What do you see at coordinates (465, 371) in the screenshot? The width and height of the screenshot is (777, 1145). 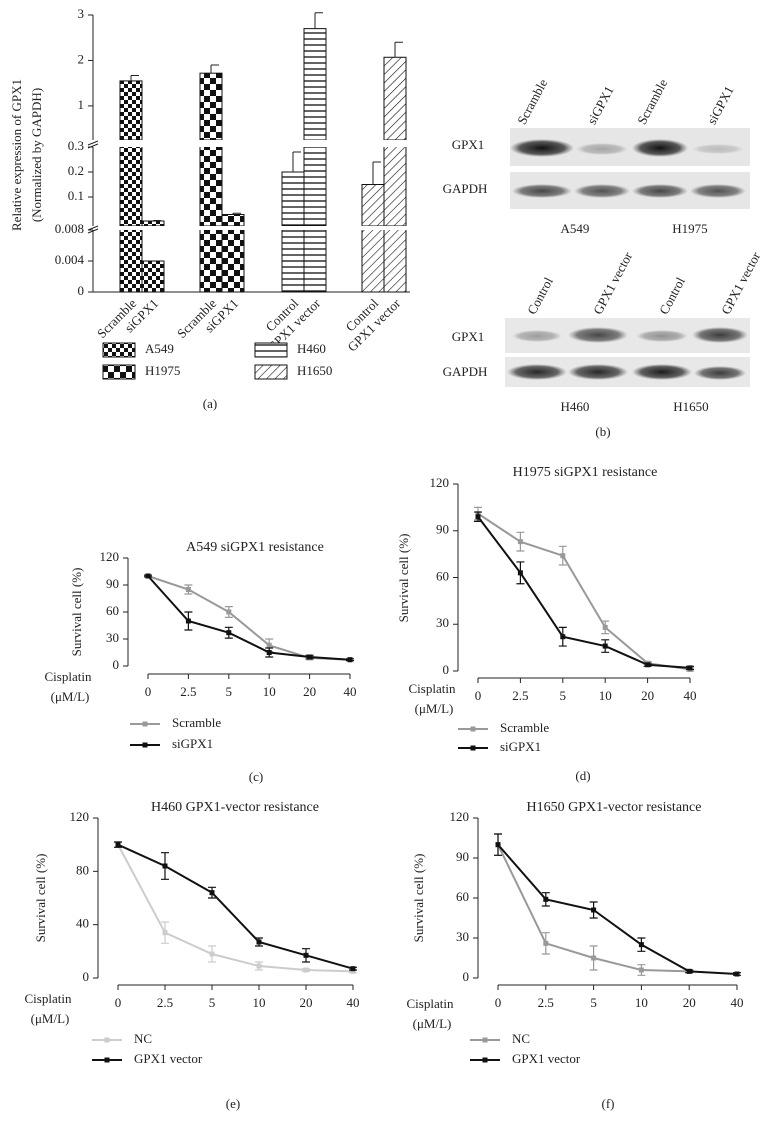 I see `blot-row-label: GAPDH` at bounding box center [465, 371].